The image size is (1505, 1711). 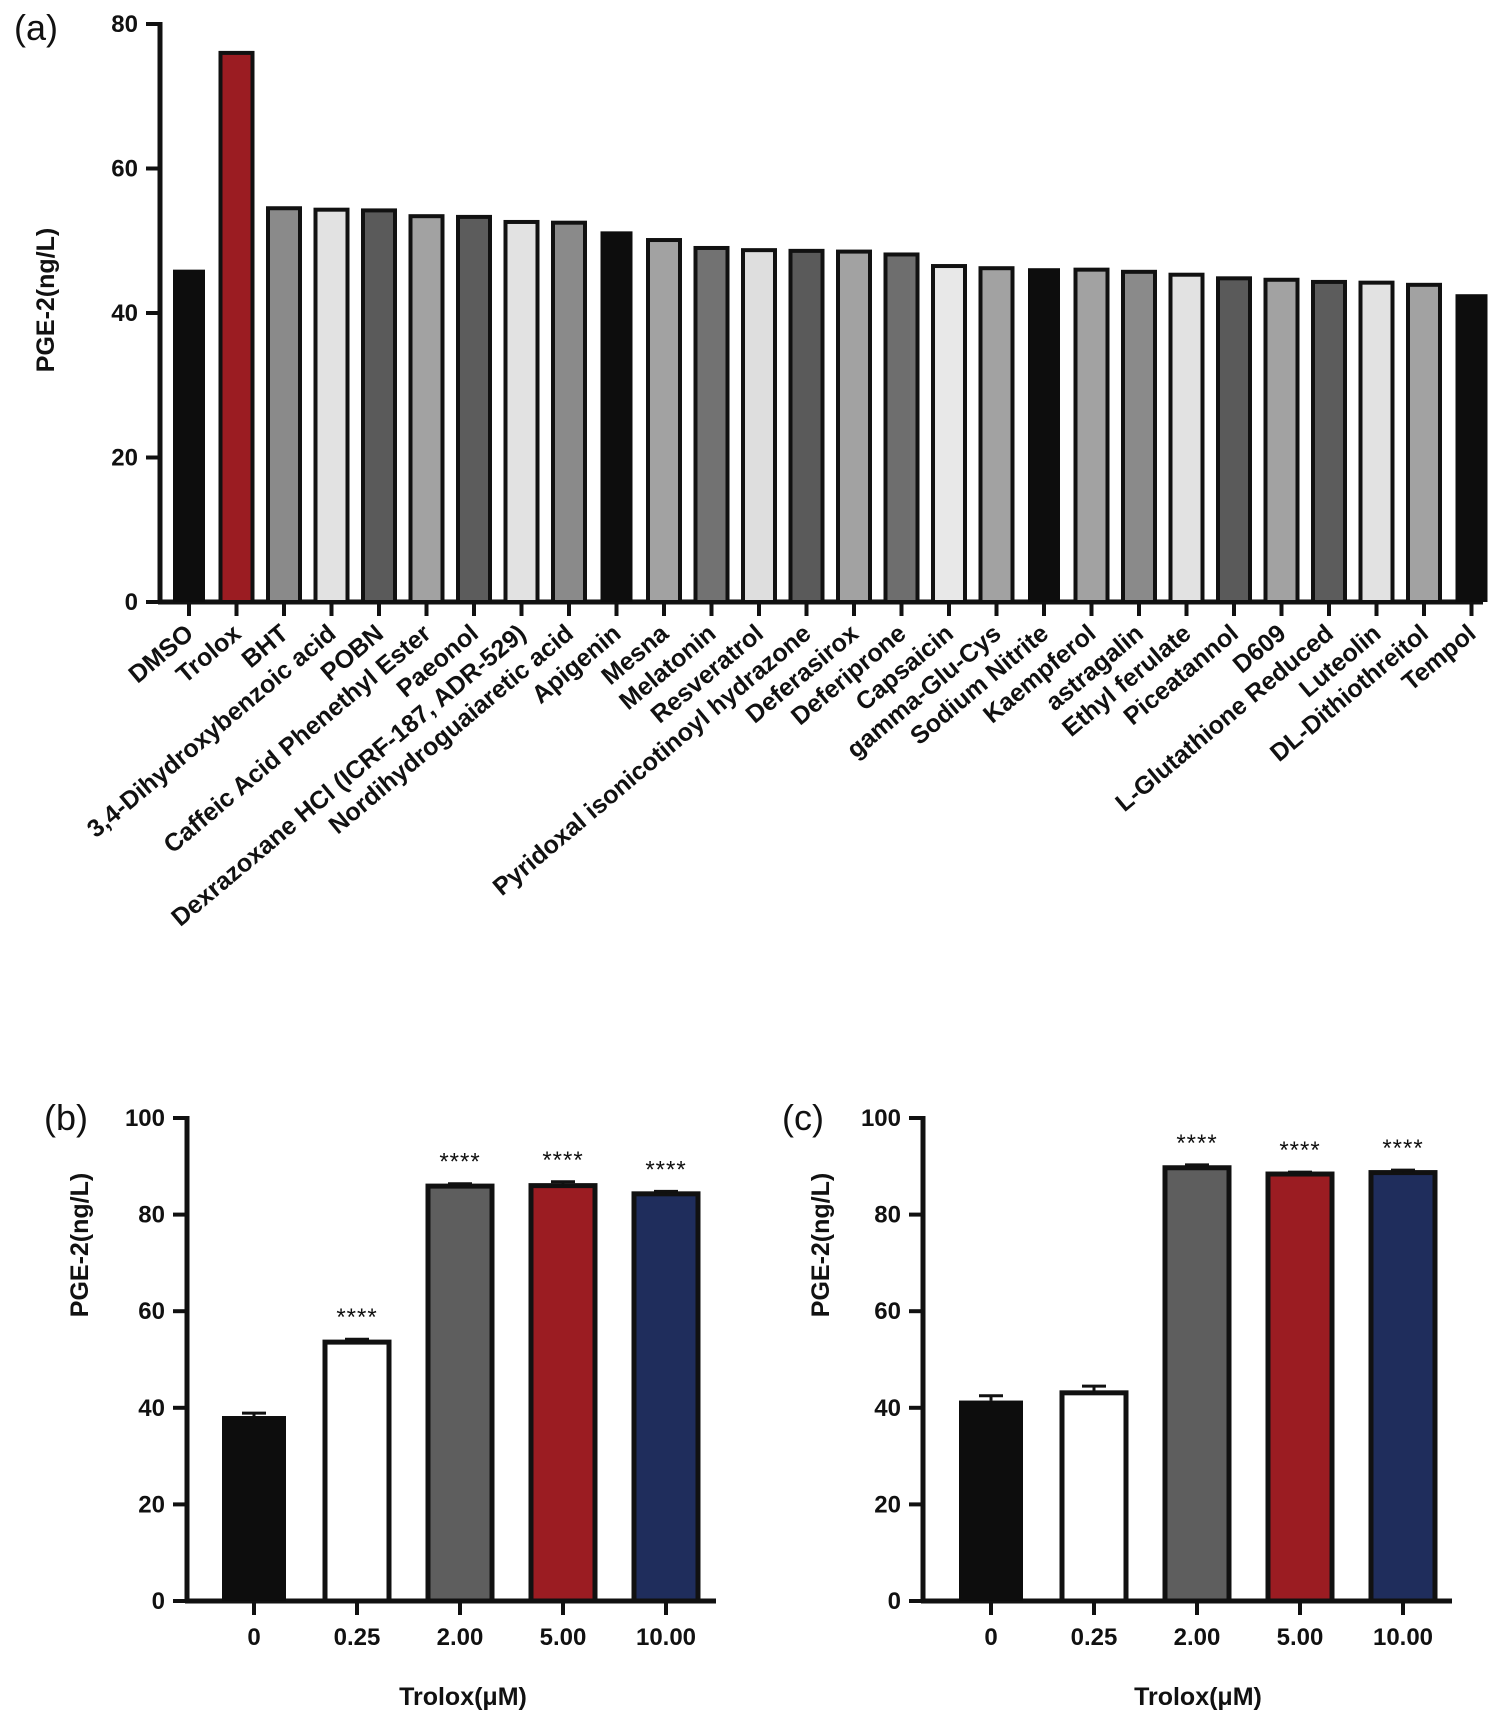 I want to click on panel-a-y-tick-label: 40, so click(x=124, y=313).